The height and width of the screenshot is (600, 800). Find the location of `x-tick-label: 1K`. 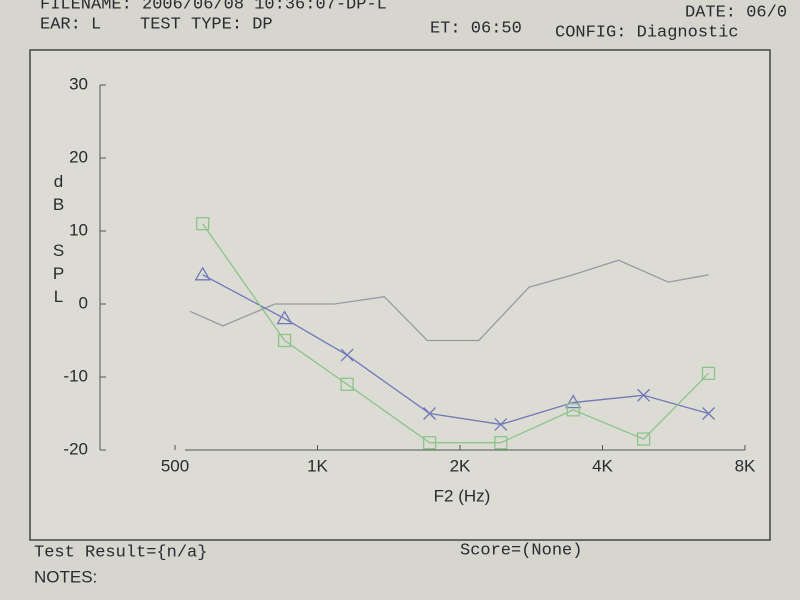

x-tick-label: 1K is located at coordinates (317, 465).